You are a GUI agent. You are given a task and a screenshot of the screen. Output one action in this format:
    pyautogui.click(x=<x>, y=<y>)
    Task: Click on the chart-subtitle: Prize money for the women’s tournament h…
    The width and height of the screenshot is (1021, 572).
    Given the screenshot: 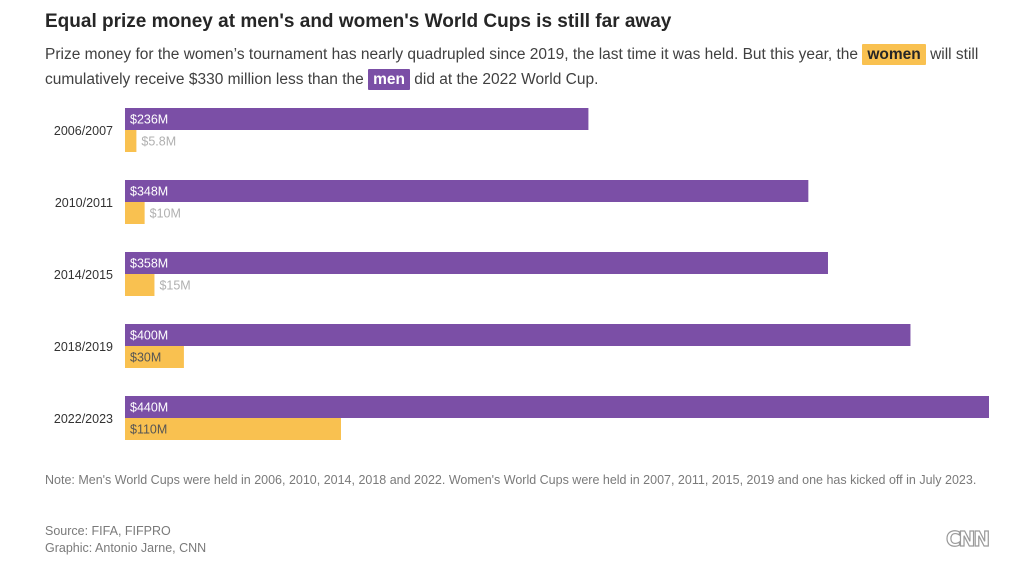 What is the action you would take?
    pyautogui.click(x=525, y=67)
    